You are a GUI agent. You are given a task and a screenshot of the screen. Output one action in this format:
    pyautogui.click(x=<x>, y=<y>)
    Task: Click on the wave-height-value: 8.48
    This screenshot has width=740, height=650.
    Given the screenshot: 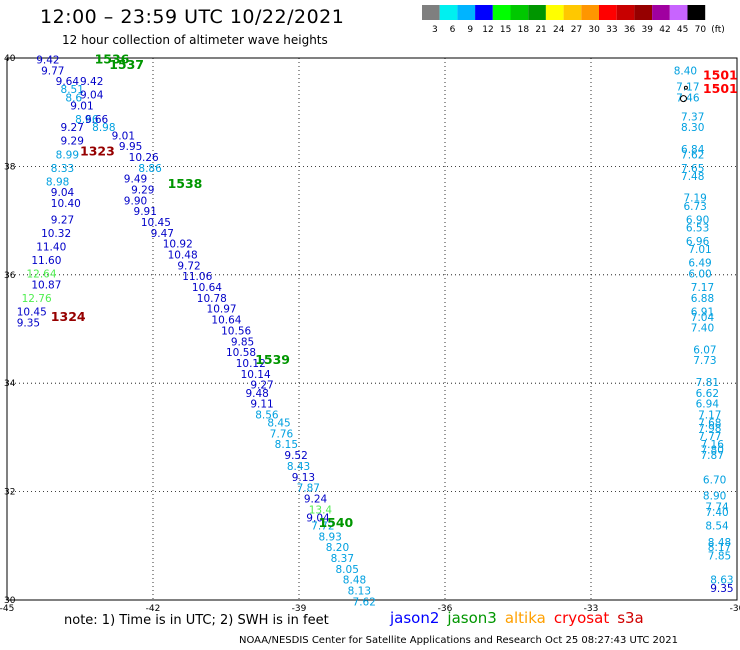 What is the action you would take?
    pyautogui.click(x=719, y=543)
    